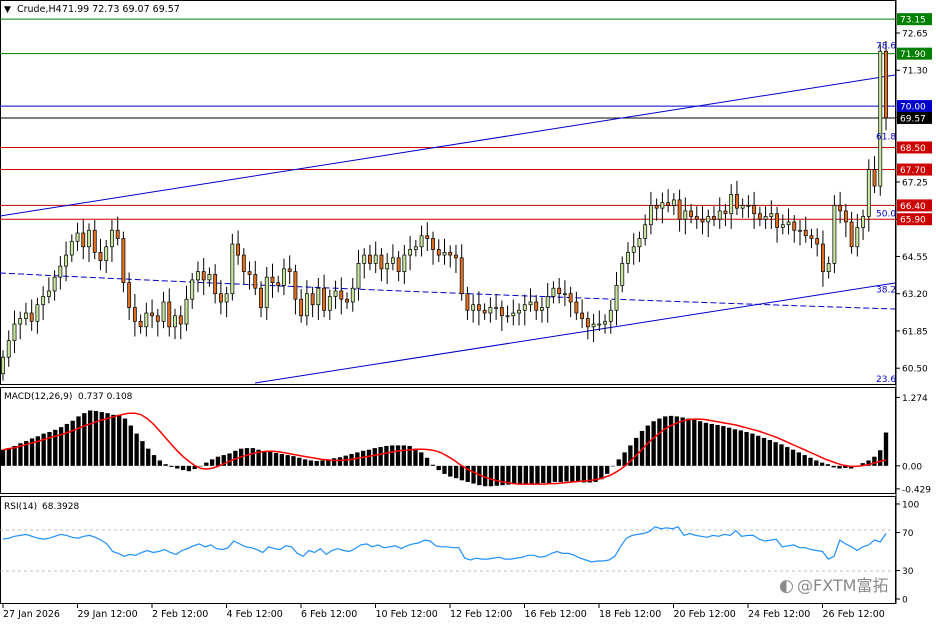  What do you see at coordinates (108, 614) in the screenshot?
I see `time-tick-label: 29 Jan 12:00` at bounding box center [108, 614].